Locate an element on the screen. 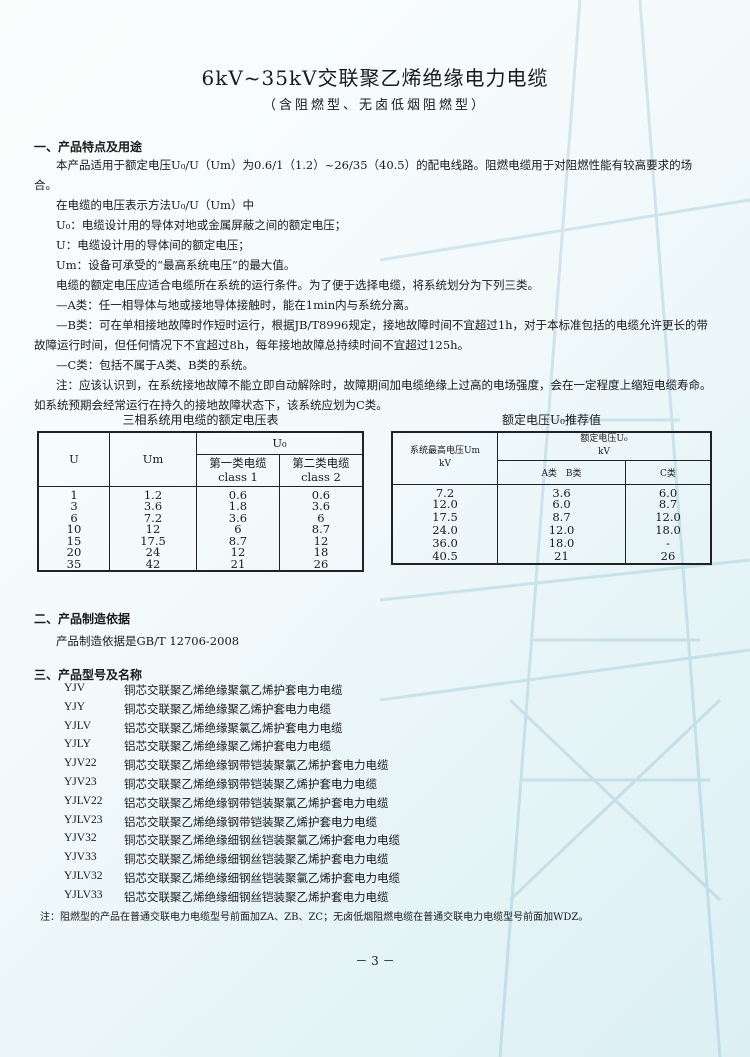 This screenshot has height=1057, width=750. header-u0: U₀ is located at coordinates (280, 443).